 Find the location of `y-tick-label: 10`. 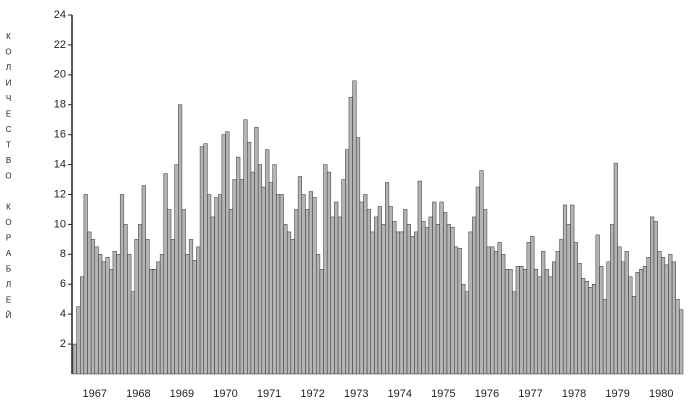

y-tick-label: 10 is located at coordinates (60, 224).